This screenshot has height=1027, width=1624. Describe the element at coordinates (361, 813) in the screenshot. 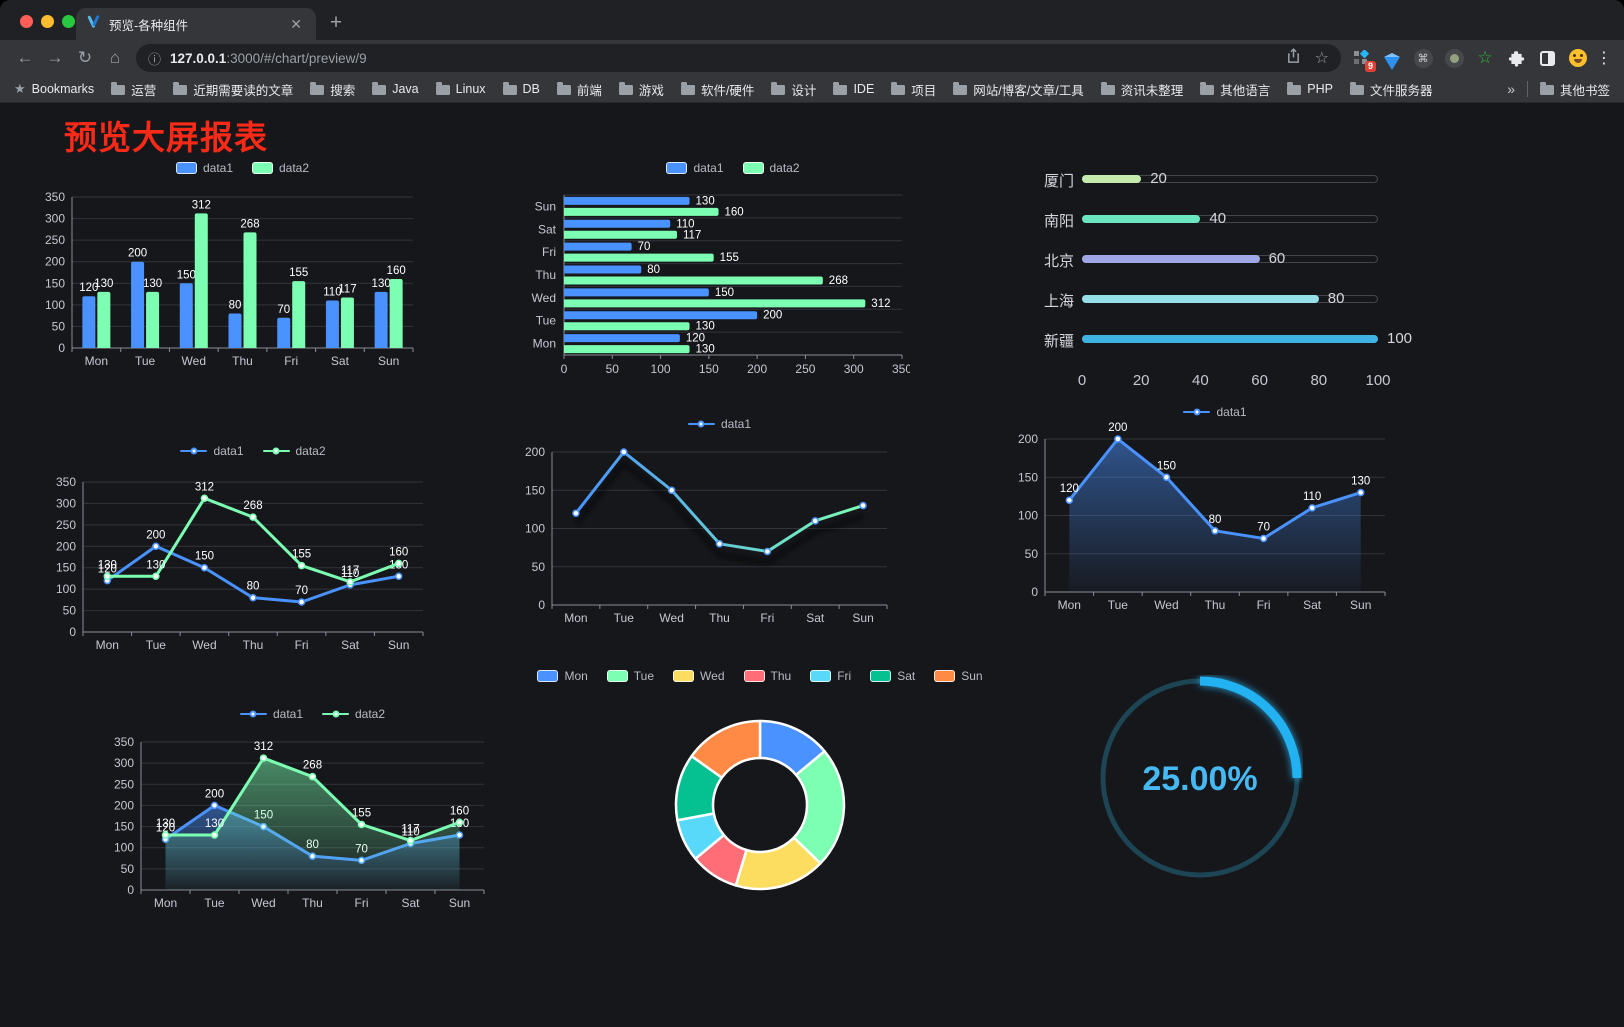

I see `svg-text: 155` at that location.